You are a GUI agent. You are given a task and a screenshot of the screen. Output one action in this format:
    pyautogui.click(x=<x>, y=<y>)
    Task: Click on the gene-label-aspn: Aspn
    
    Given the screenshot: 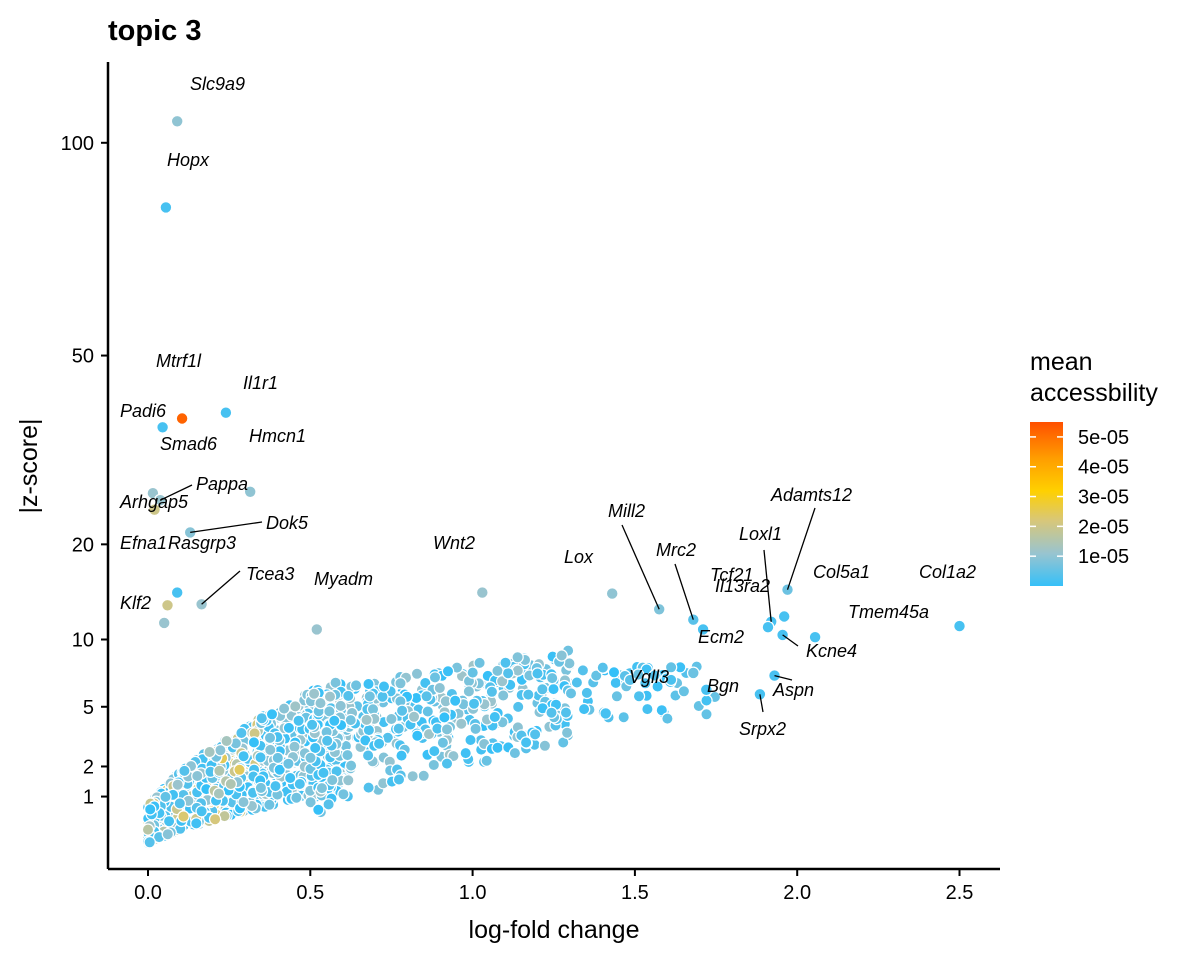 What is the action you would take?
    pyautogui.click(x=793, y=690)
    